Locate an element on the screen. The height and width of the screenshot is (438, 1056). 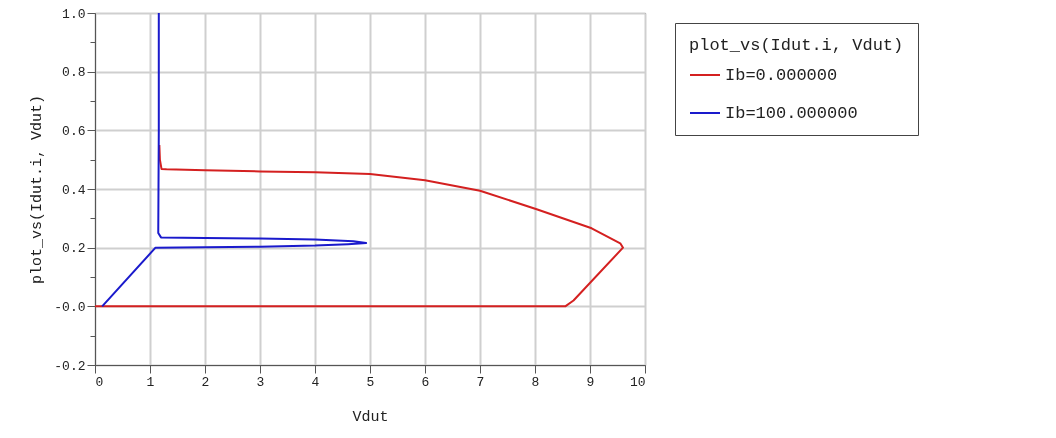
legend-label: Ib=100.000000 is located at coordinates (791, 113).